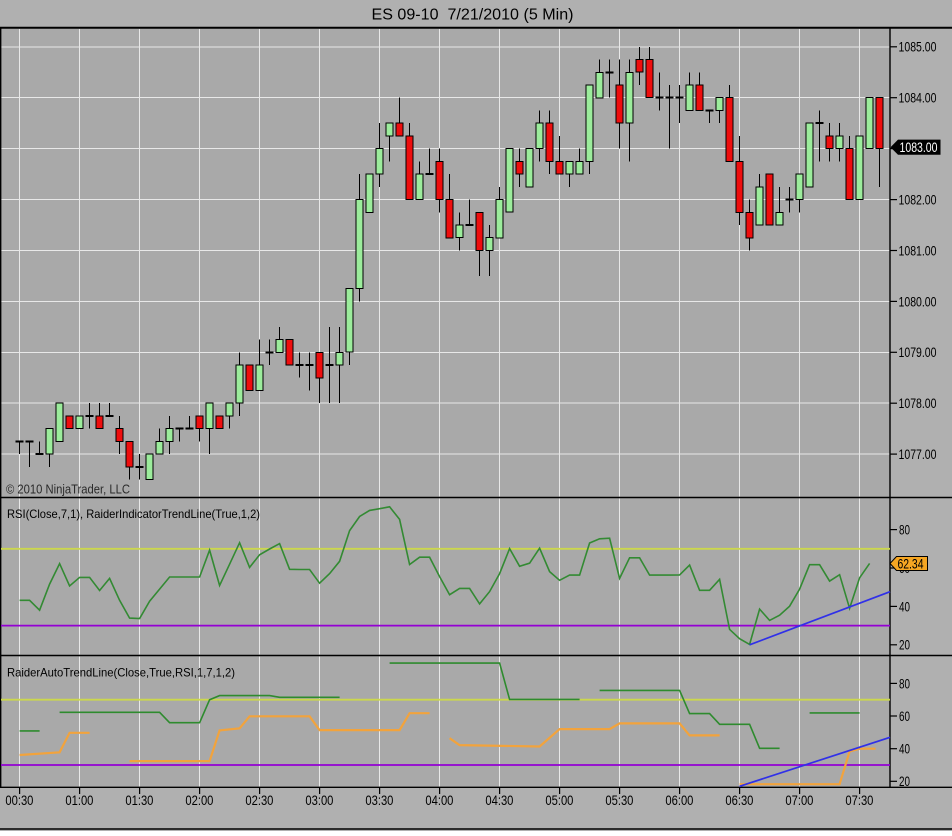 The height and width of the screenshot is (836, 952). What do you see at coordinates (911, 563) in the screenshot?
I see `svg-text: 62.34` at bounding box center [911, 563].